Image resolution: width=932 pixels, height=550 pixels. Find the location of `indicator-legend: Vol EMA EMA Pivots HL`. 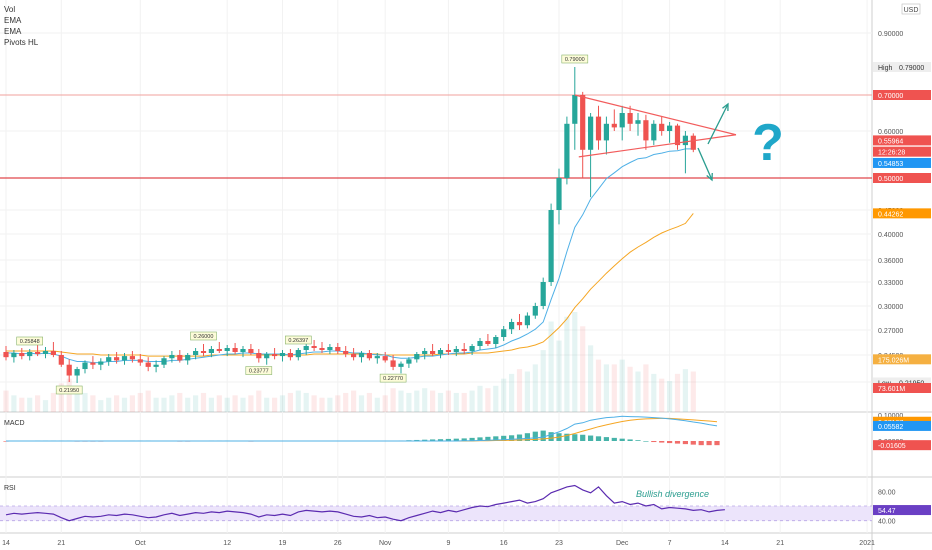

indicator-legend: Vol EMA EMA Pivots HL is located at coordinates (21, 26).